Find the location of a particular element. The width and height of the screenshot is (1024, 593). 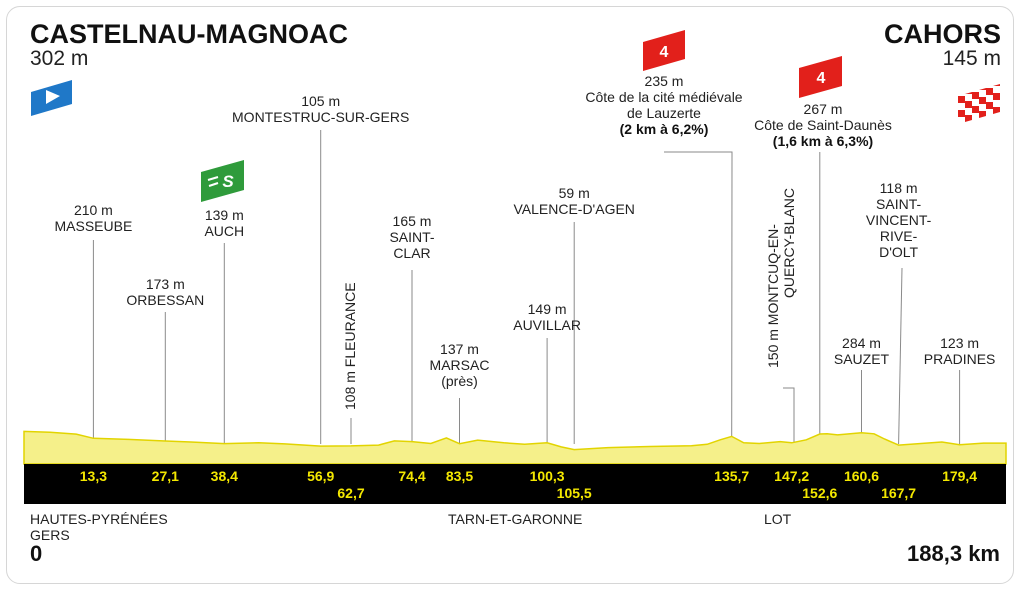

place-label: 150 m MONTCUQ-EN- QUERCY-BLANC is located at coordinates (781, 278).